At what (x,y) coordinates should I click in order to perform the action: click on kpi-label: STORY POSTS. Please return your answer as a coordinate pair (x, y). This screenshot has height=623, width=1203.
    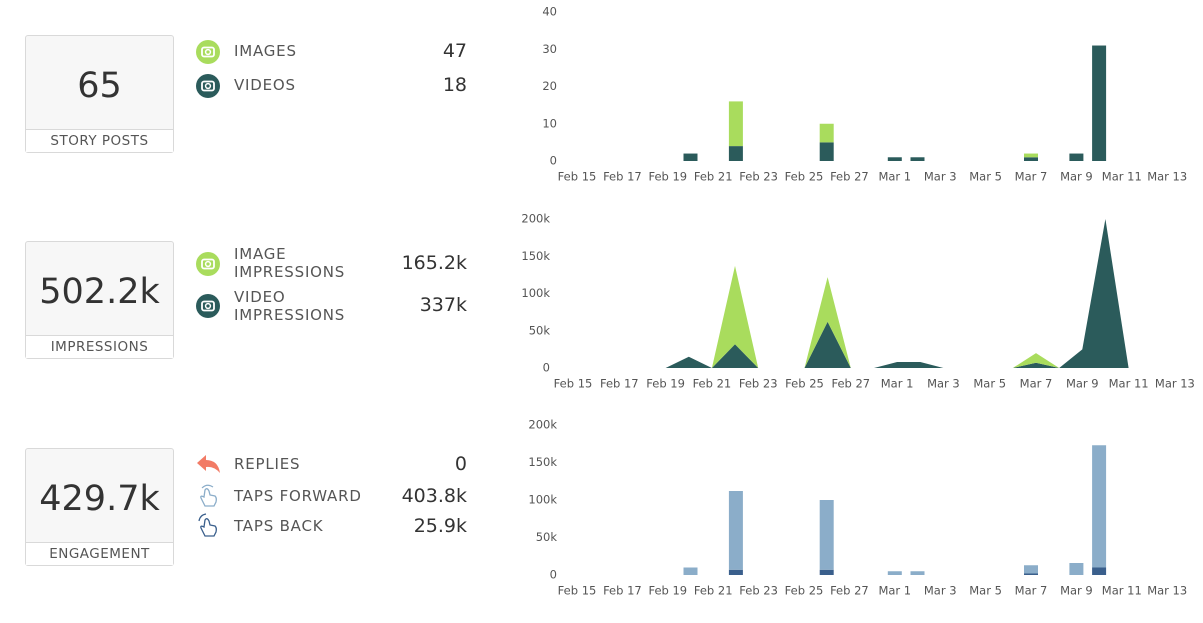
    Looking at the image, I should click on (99, 140).